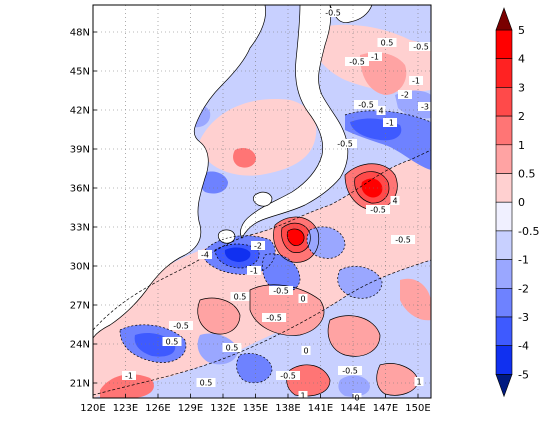 The height and width of the screenshot is (423, 547). I want to click on lon-tick-label: 129E, so click(190, 408).